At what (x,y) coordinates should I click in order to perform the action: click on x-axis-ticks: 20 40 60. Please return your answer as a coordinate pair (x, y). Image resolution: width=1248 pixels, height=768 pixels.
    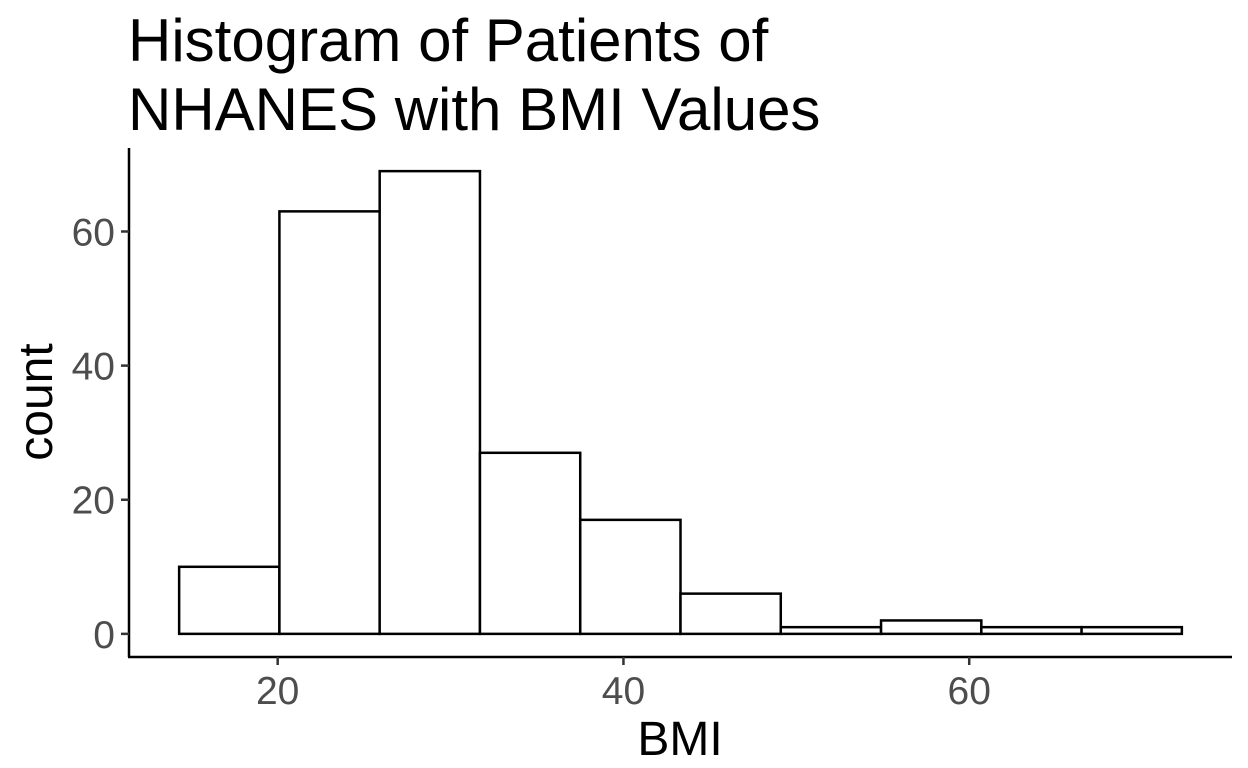
    Looking at the image, I should click on (623, 685).